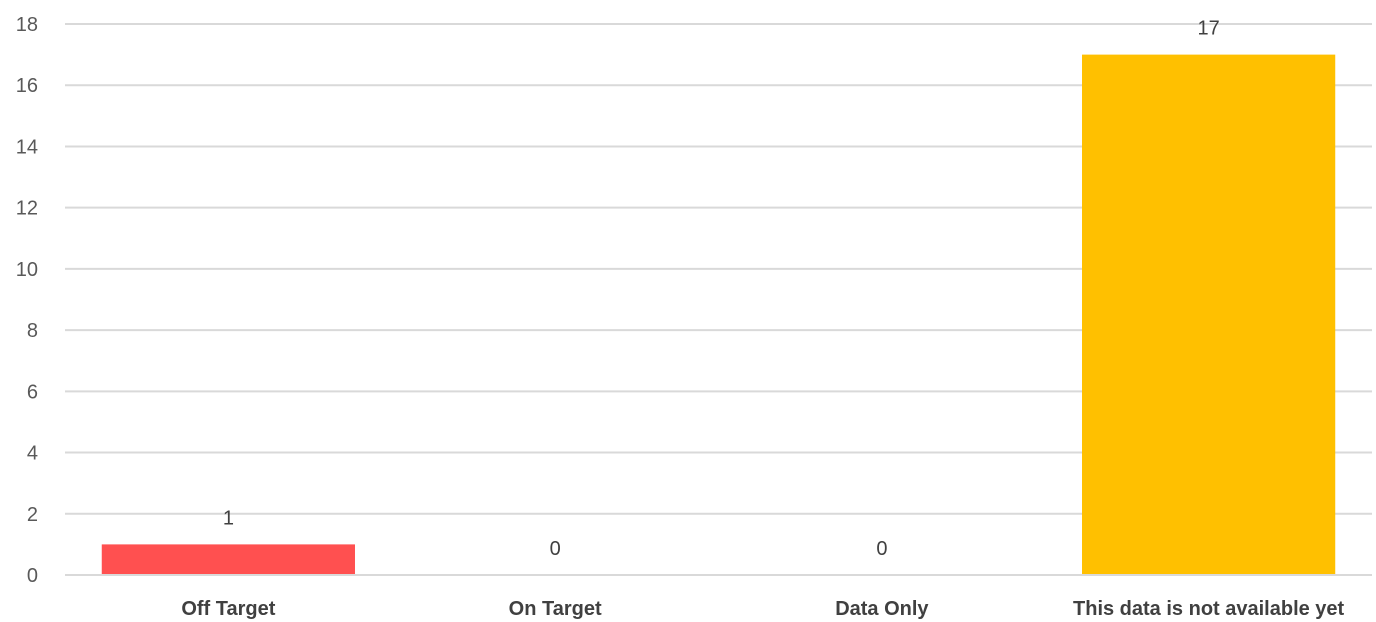 This screenshot has width=1376, height=622. I want to click on data-label-off-target: 1, so click(228, 518).